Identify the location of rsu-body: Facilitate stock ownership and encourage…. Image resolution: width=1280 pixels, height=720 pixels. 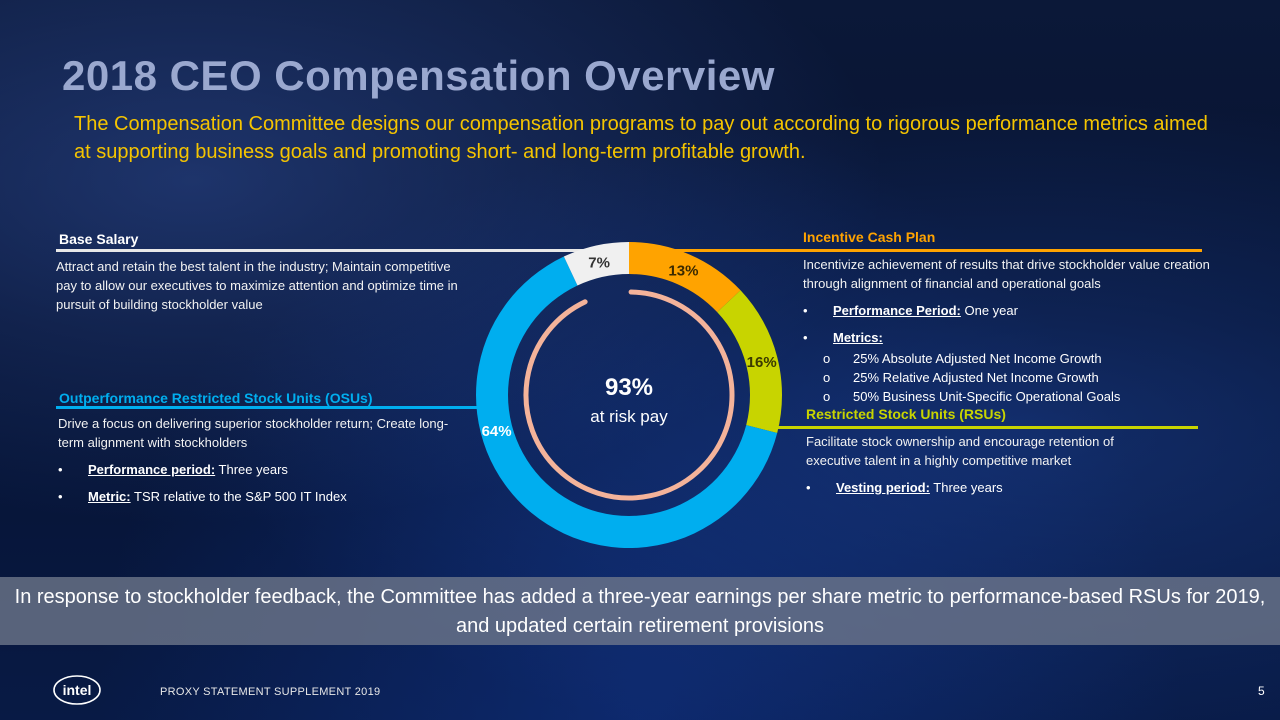
(986, 468).